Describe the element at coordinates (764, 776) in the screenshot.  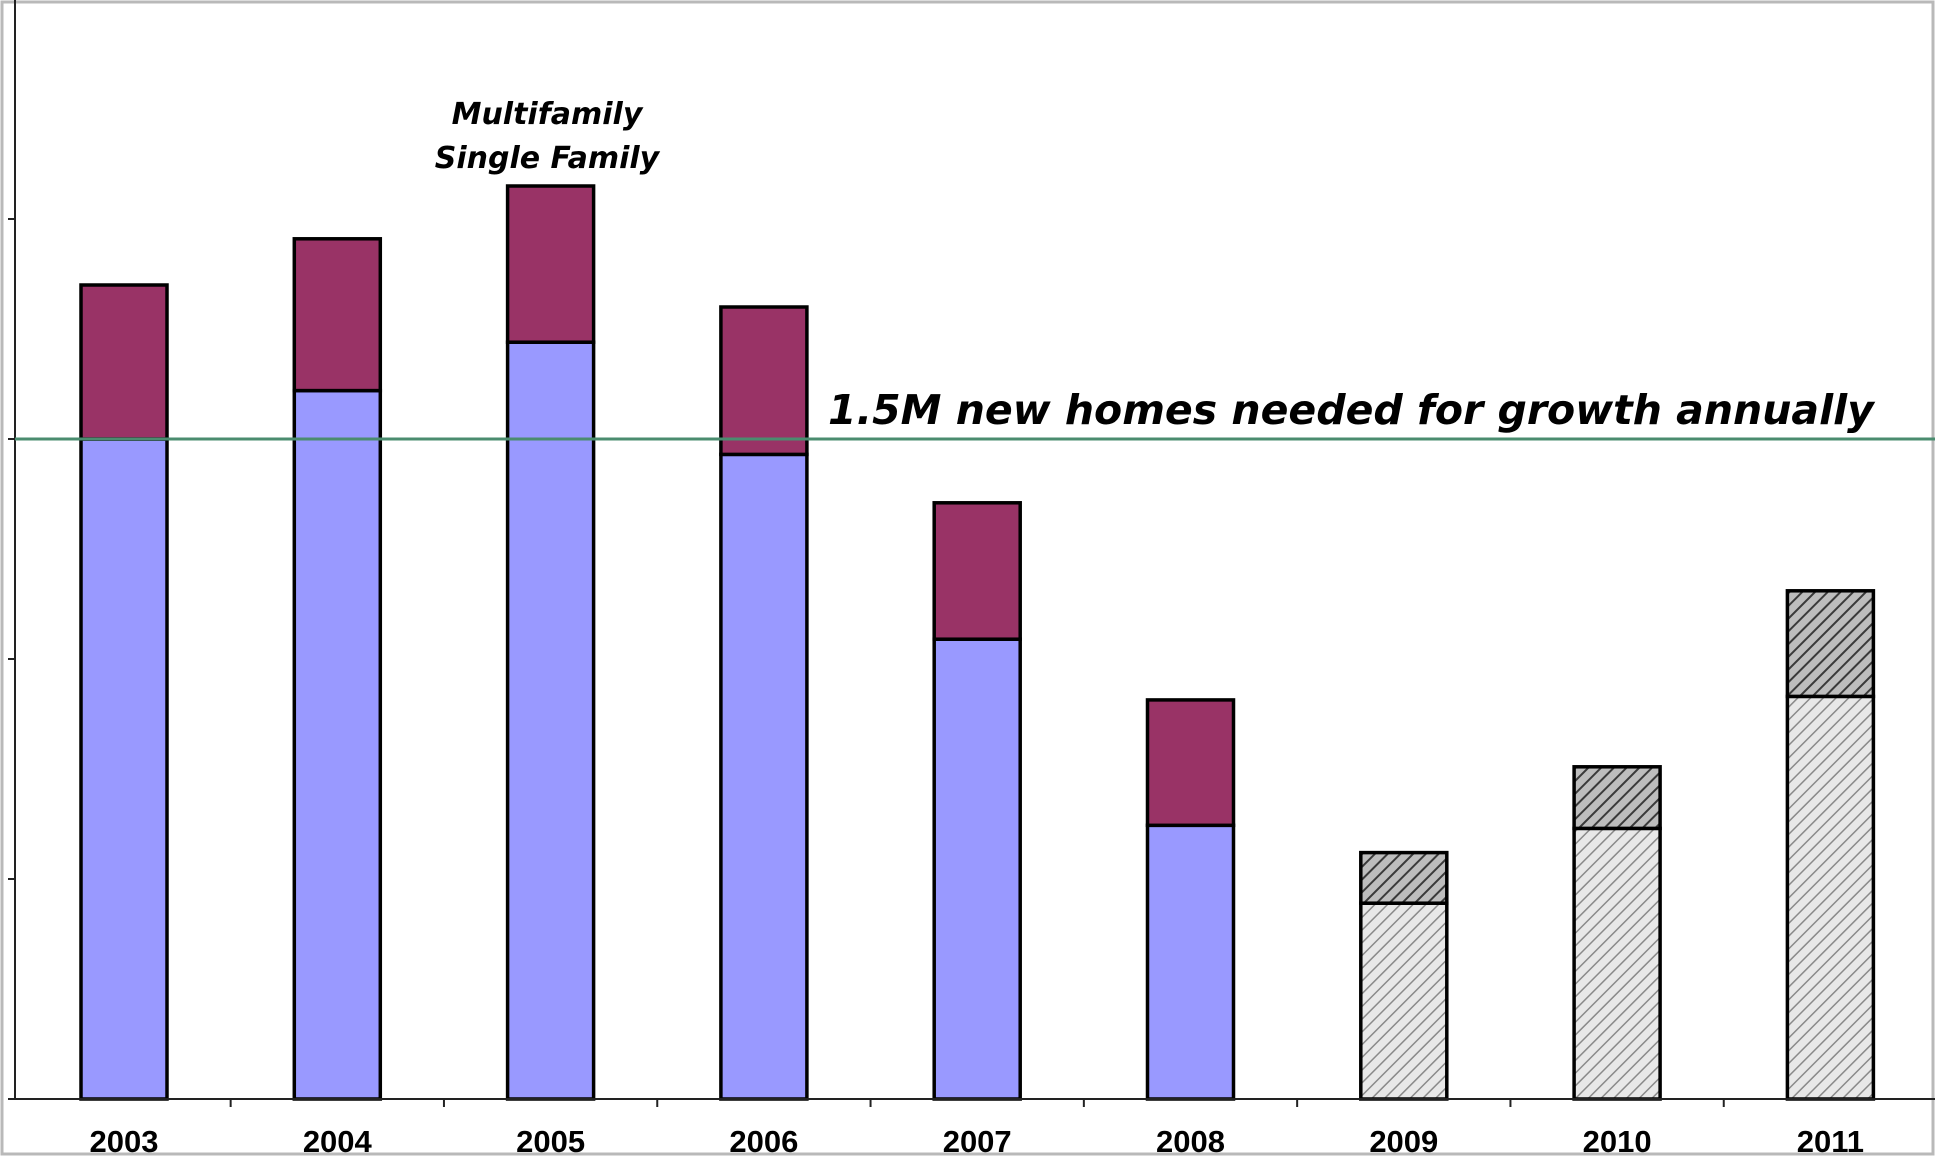
I see `bar-single-family-2006` at that location.